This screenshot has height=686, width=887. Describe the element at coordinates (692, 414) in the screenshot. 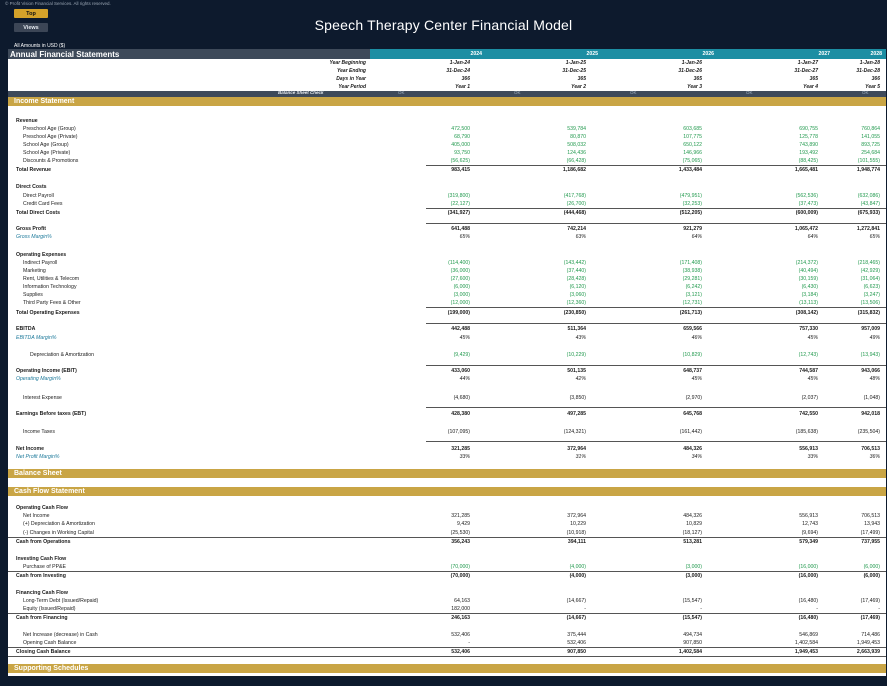

I see `cell-value: 645,768` at that location.